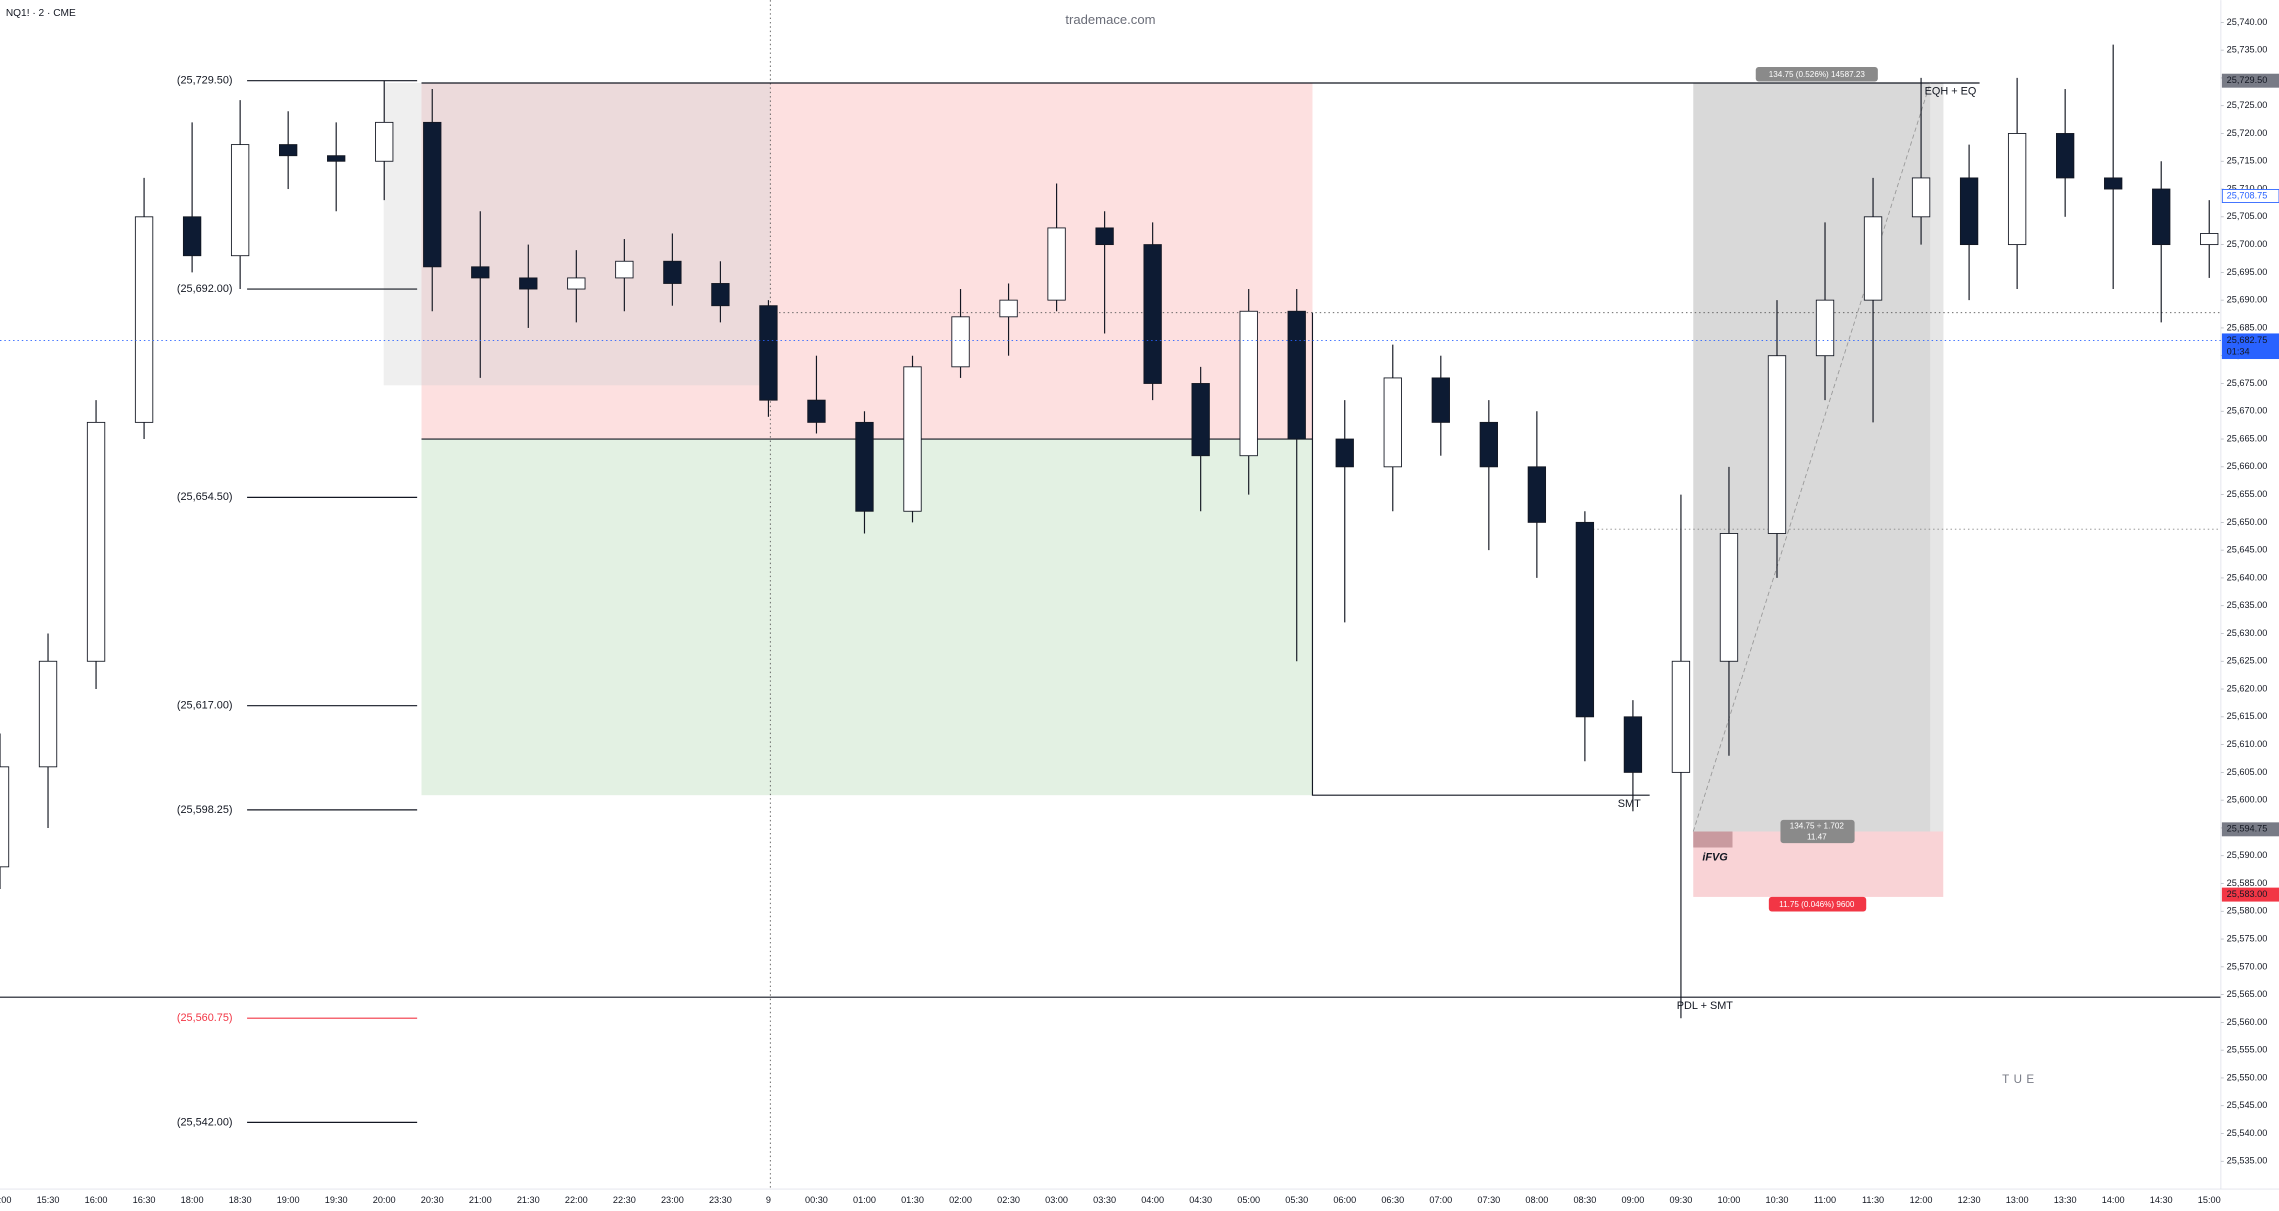  What do you see at coordinates (2247, 994) in the screenshot?
I see `y-tick-label: 25,565.00` at bounding box center [2247, 994].